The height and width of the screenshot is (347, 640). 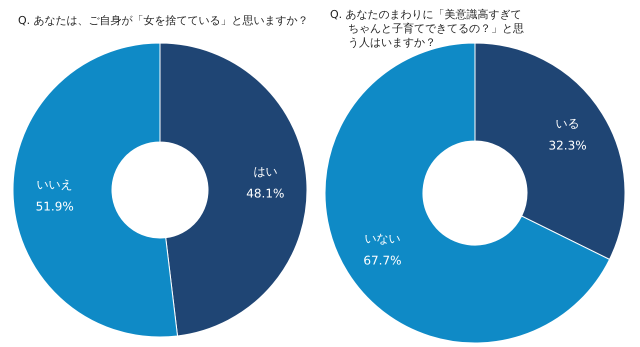 What do you see at coordinates (163, 20) in the screenshot?
I see `chart-title: Q. あなたは、ご自身が「女を捨てている」と思いますか？` at bounding box center [163, 20].